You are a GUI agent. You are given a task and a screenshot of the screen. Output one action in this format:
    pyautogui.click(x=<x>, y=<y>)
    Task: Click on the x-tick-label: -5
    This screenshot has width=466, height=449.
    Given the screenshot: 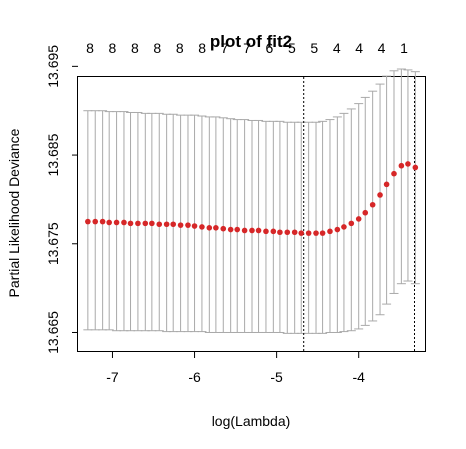 What is the action you would take?
    pyautogui.click(x=276, y=377)
    